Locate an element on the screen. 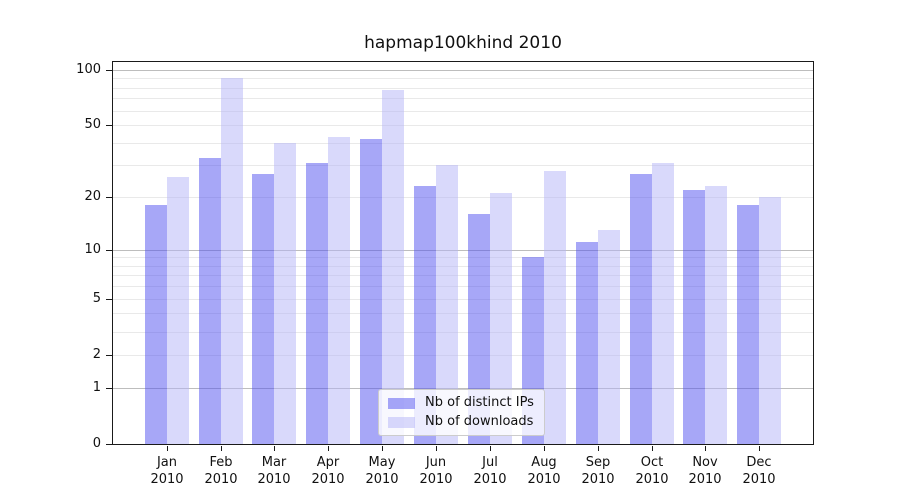  y-tick-label: 0 is located at coordinates (96, 443).